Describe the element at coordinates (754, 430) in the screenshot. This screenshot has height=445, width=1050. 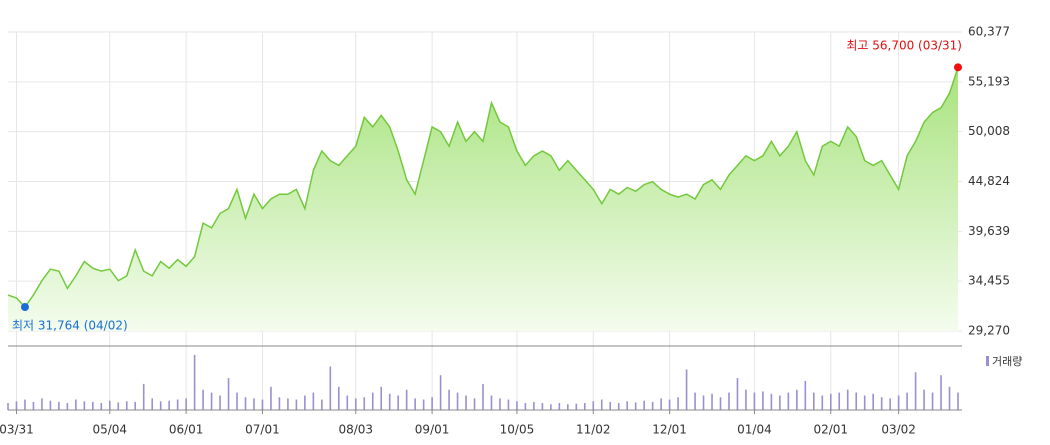
I see `x-tick-label: 01/04` at that location.